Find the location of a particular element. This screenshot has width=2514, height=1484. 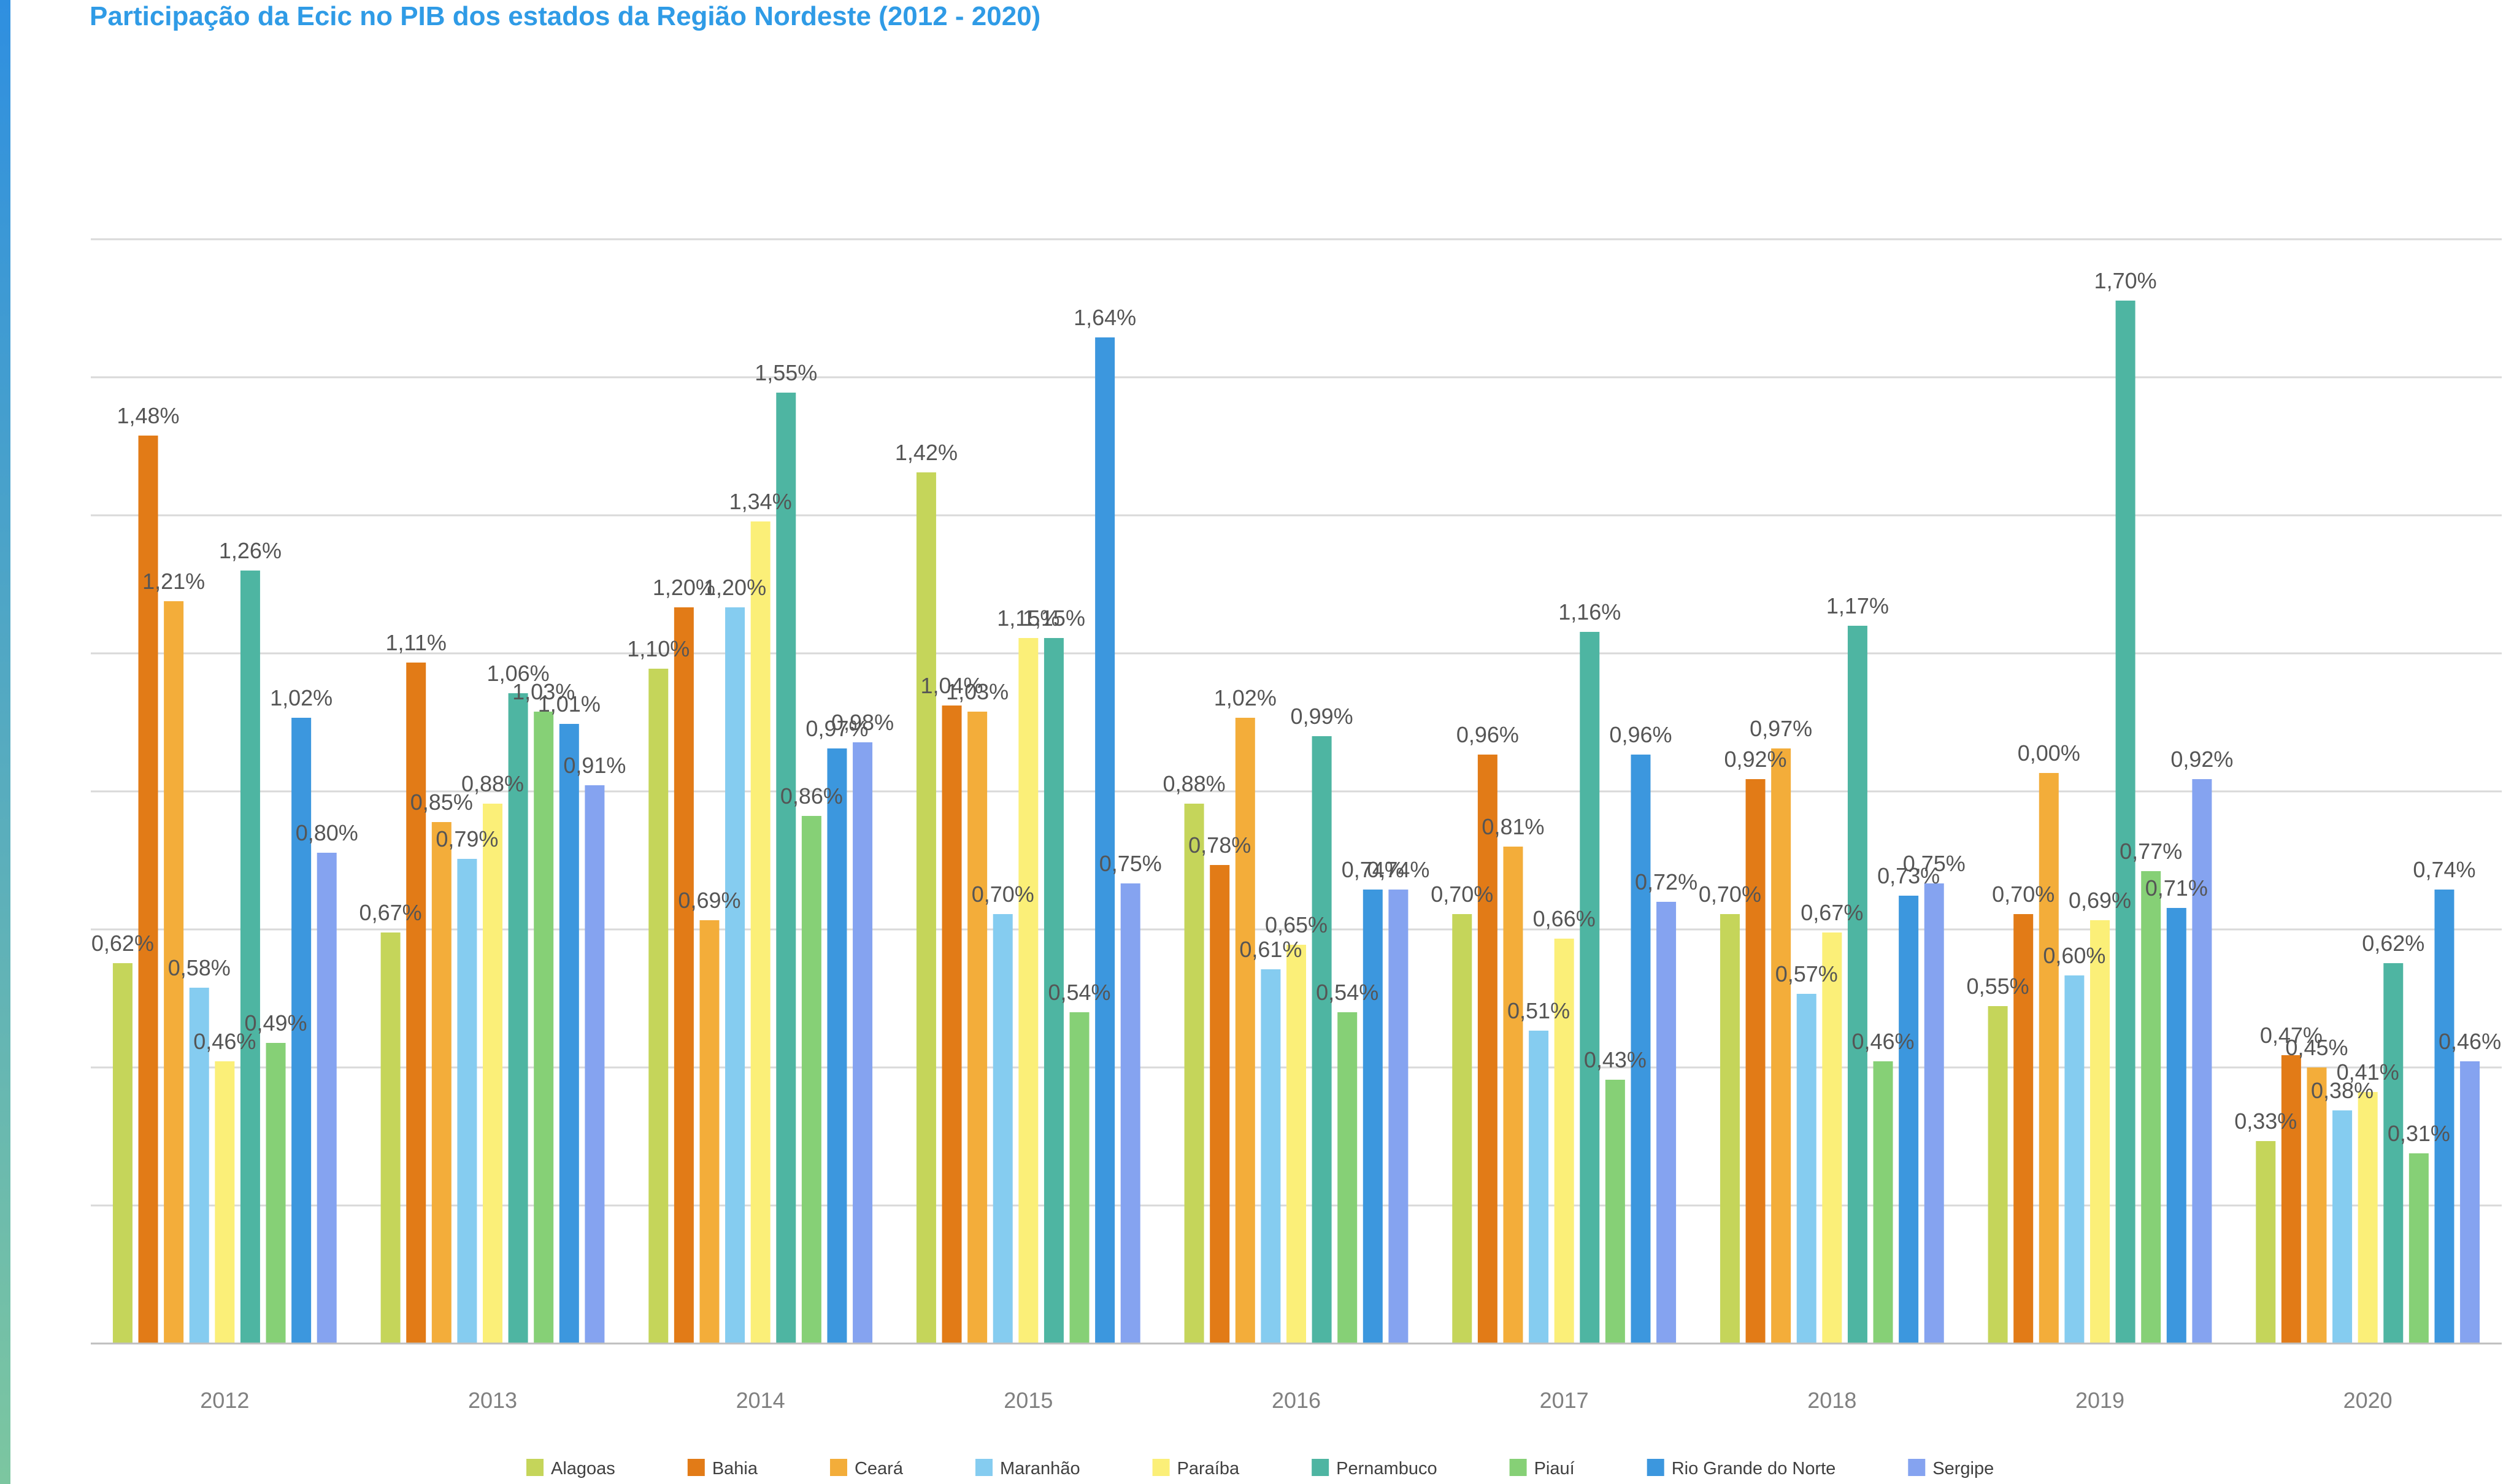

bar-maranhao-2012 is located at coordinates (199, 1166).